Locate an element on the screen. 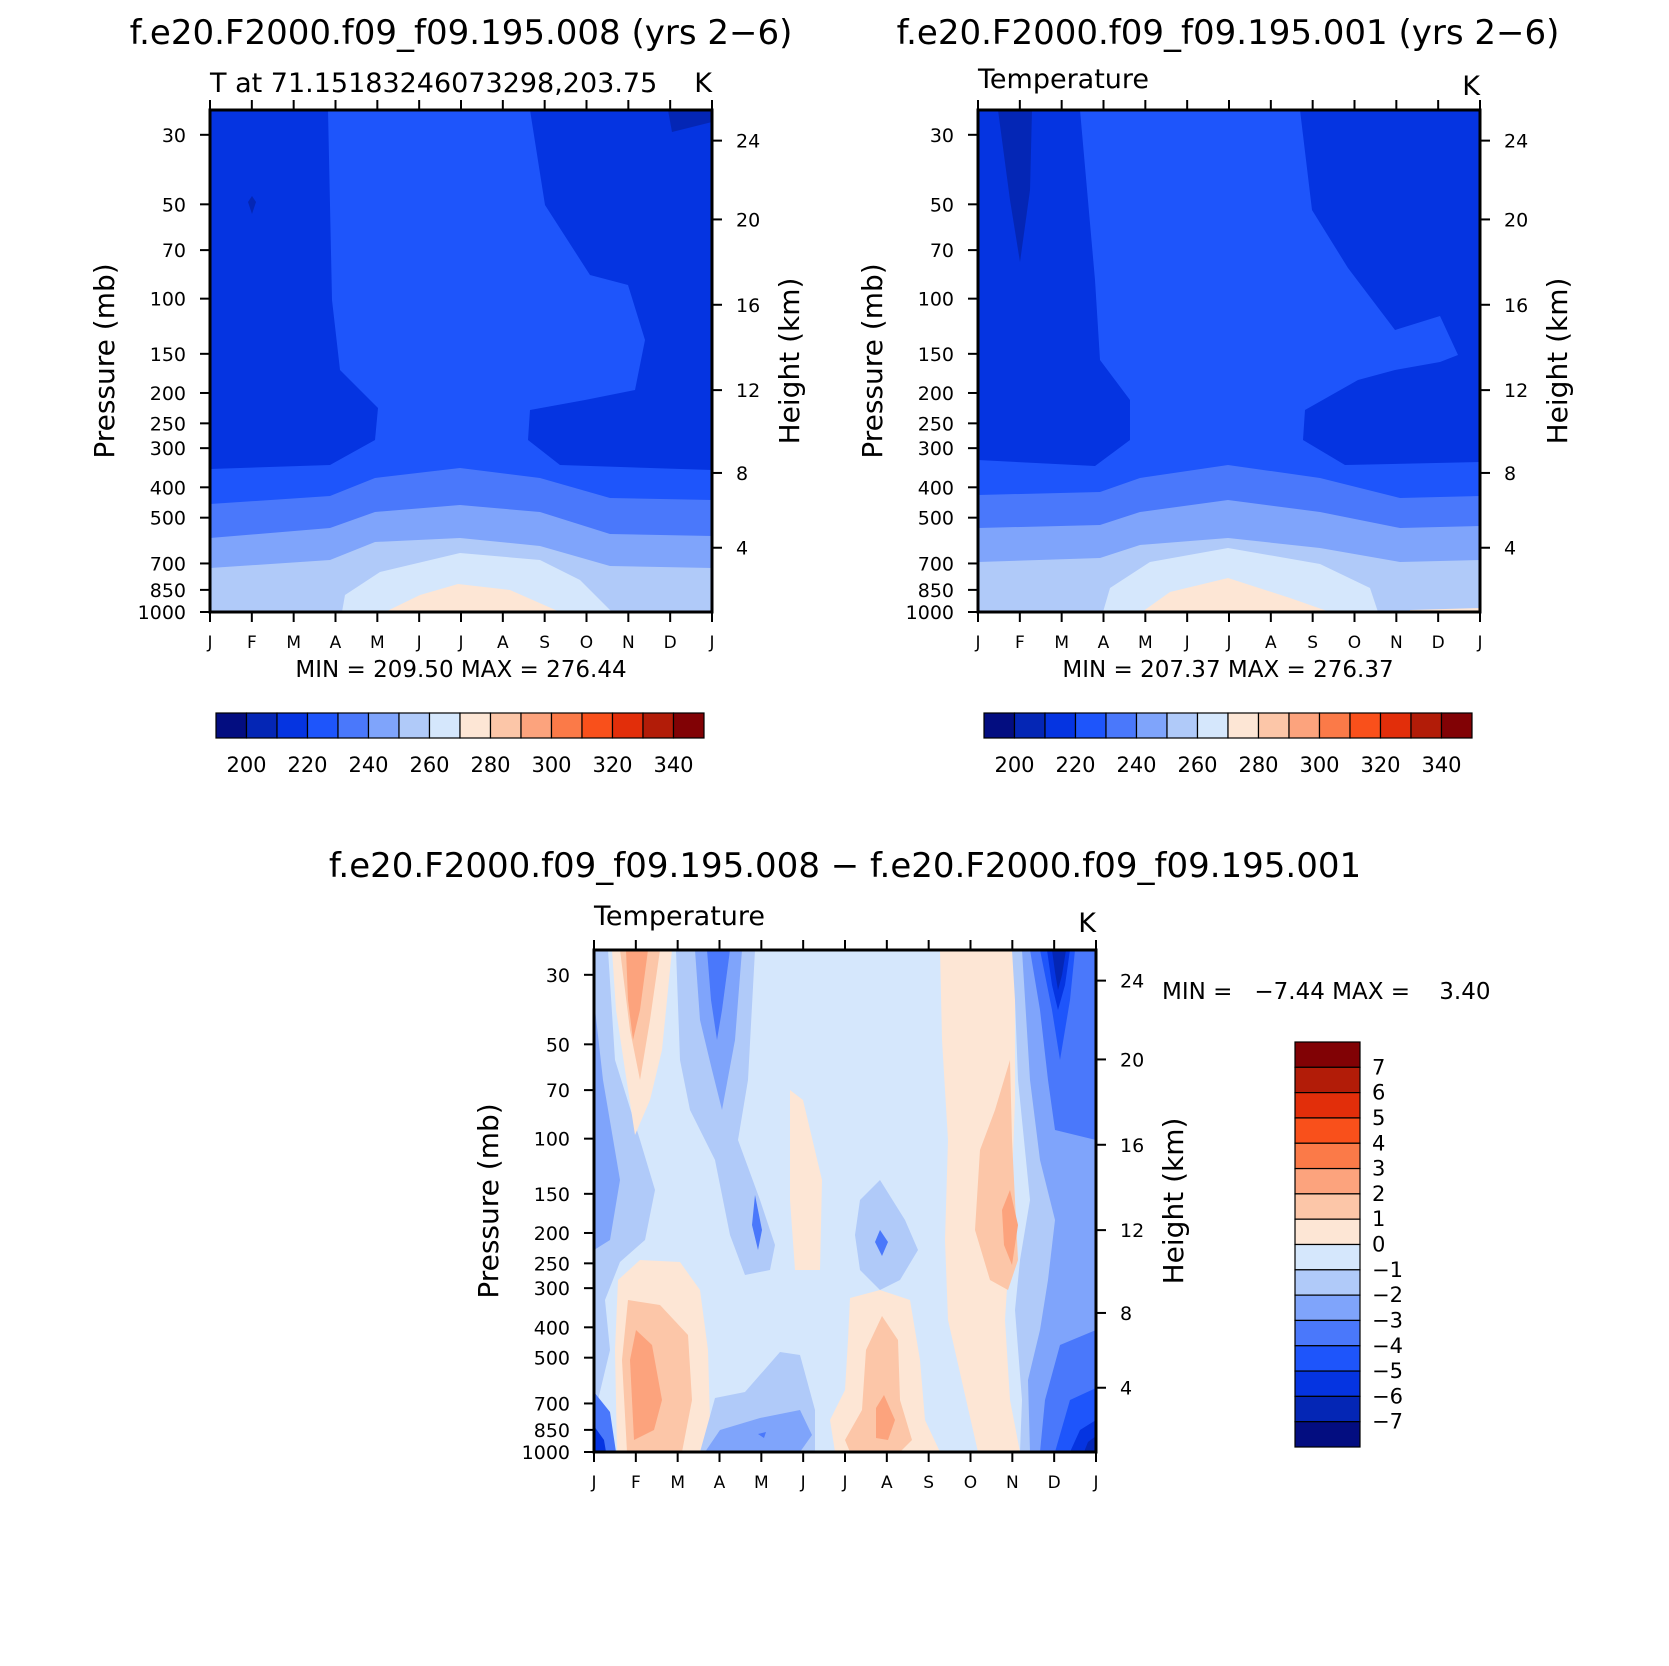 The width and height of the screenshot is (1669, 1666). height-tick-label: 4 is located at coordinates (742, 549).